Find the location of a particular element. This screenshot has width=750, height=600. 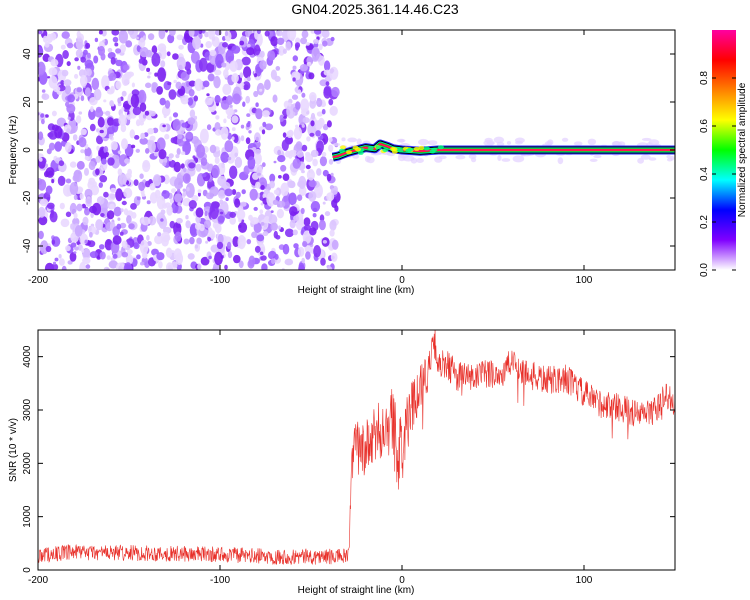

colorbar-tick-label: 0.4 is located at coordinates (704, 174).